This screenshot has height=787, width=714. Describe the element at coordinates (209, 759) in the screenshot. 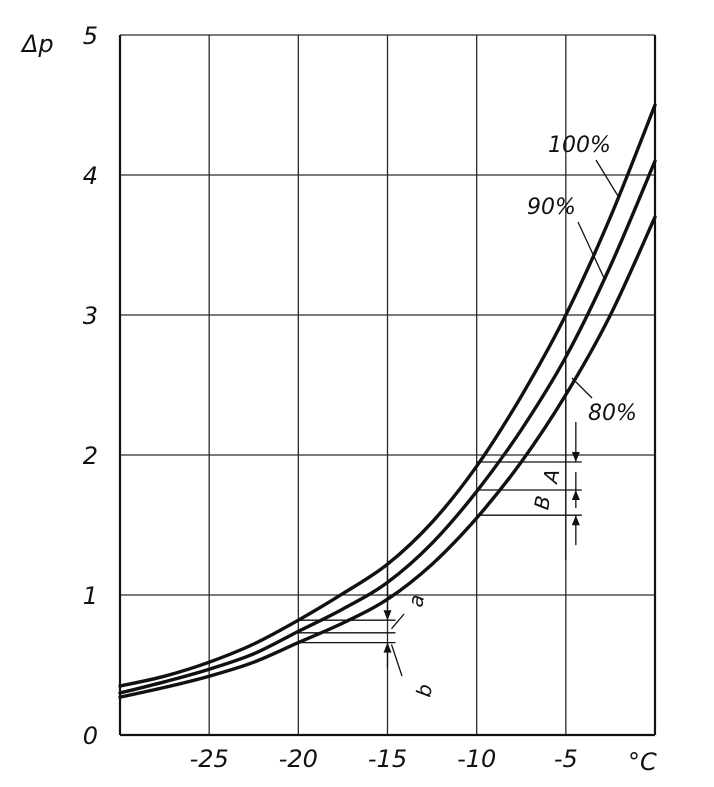

I see `x-tick-label: -25` at that location.